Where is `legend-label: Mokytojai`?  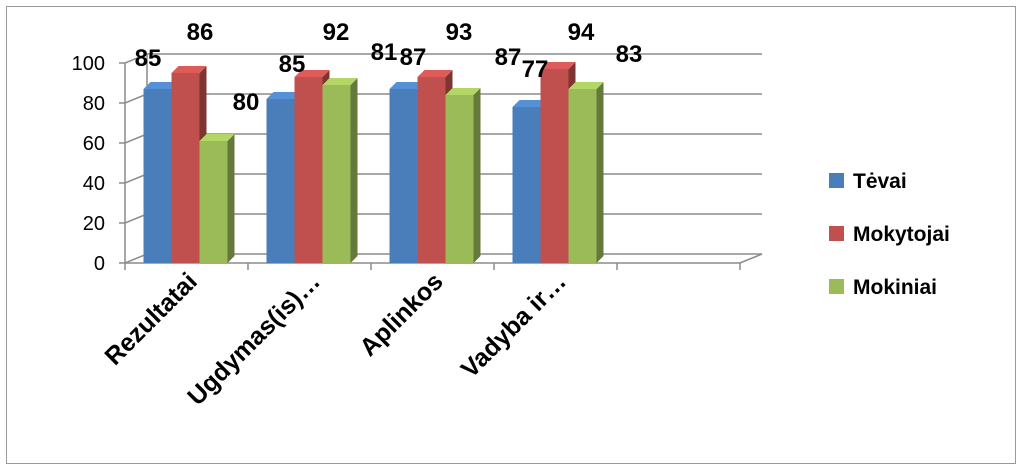
legend-label: Mokytojai is located at coordinates (901, 234).